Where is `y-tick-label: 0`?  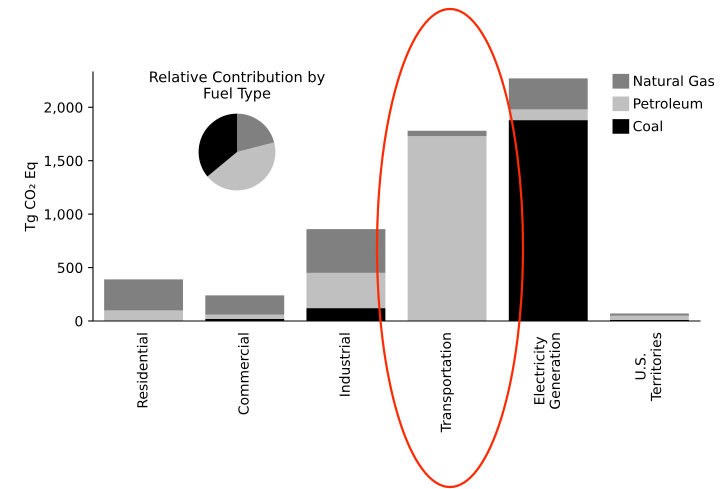
y-tick-label: 0 is located at coordinates (78, 321).